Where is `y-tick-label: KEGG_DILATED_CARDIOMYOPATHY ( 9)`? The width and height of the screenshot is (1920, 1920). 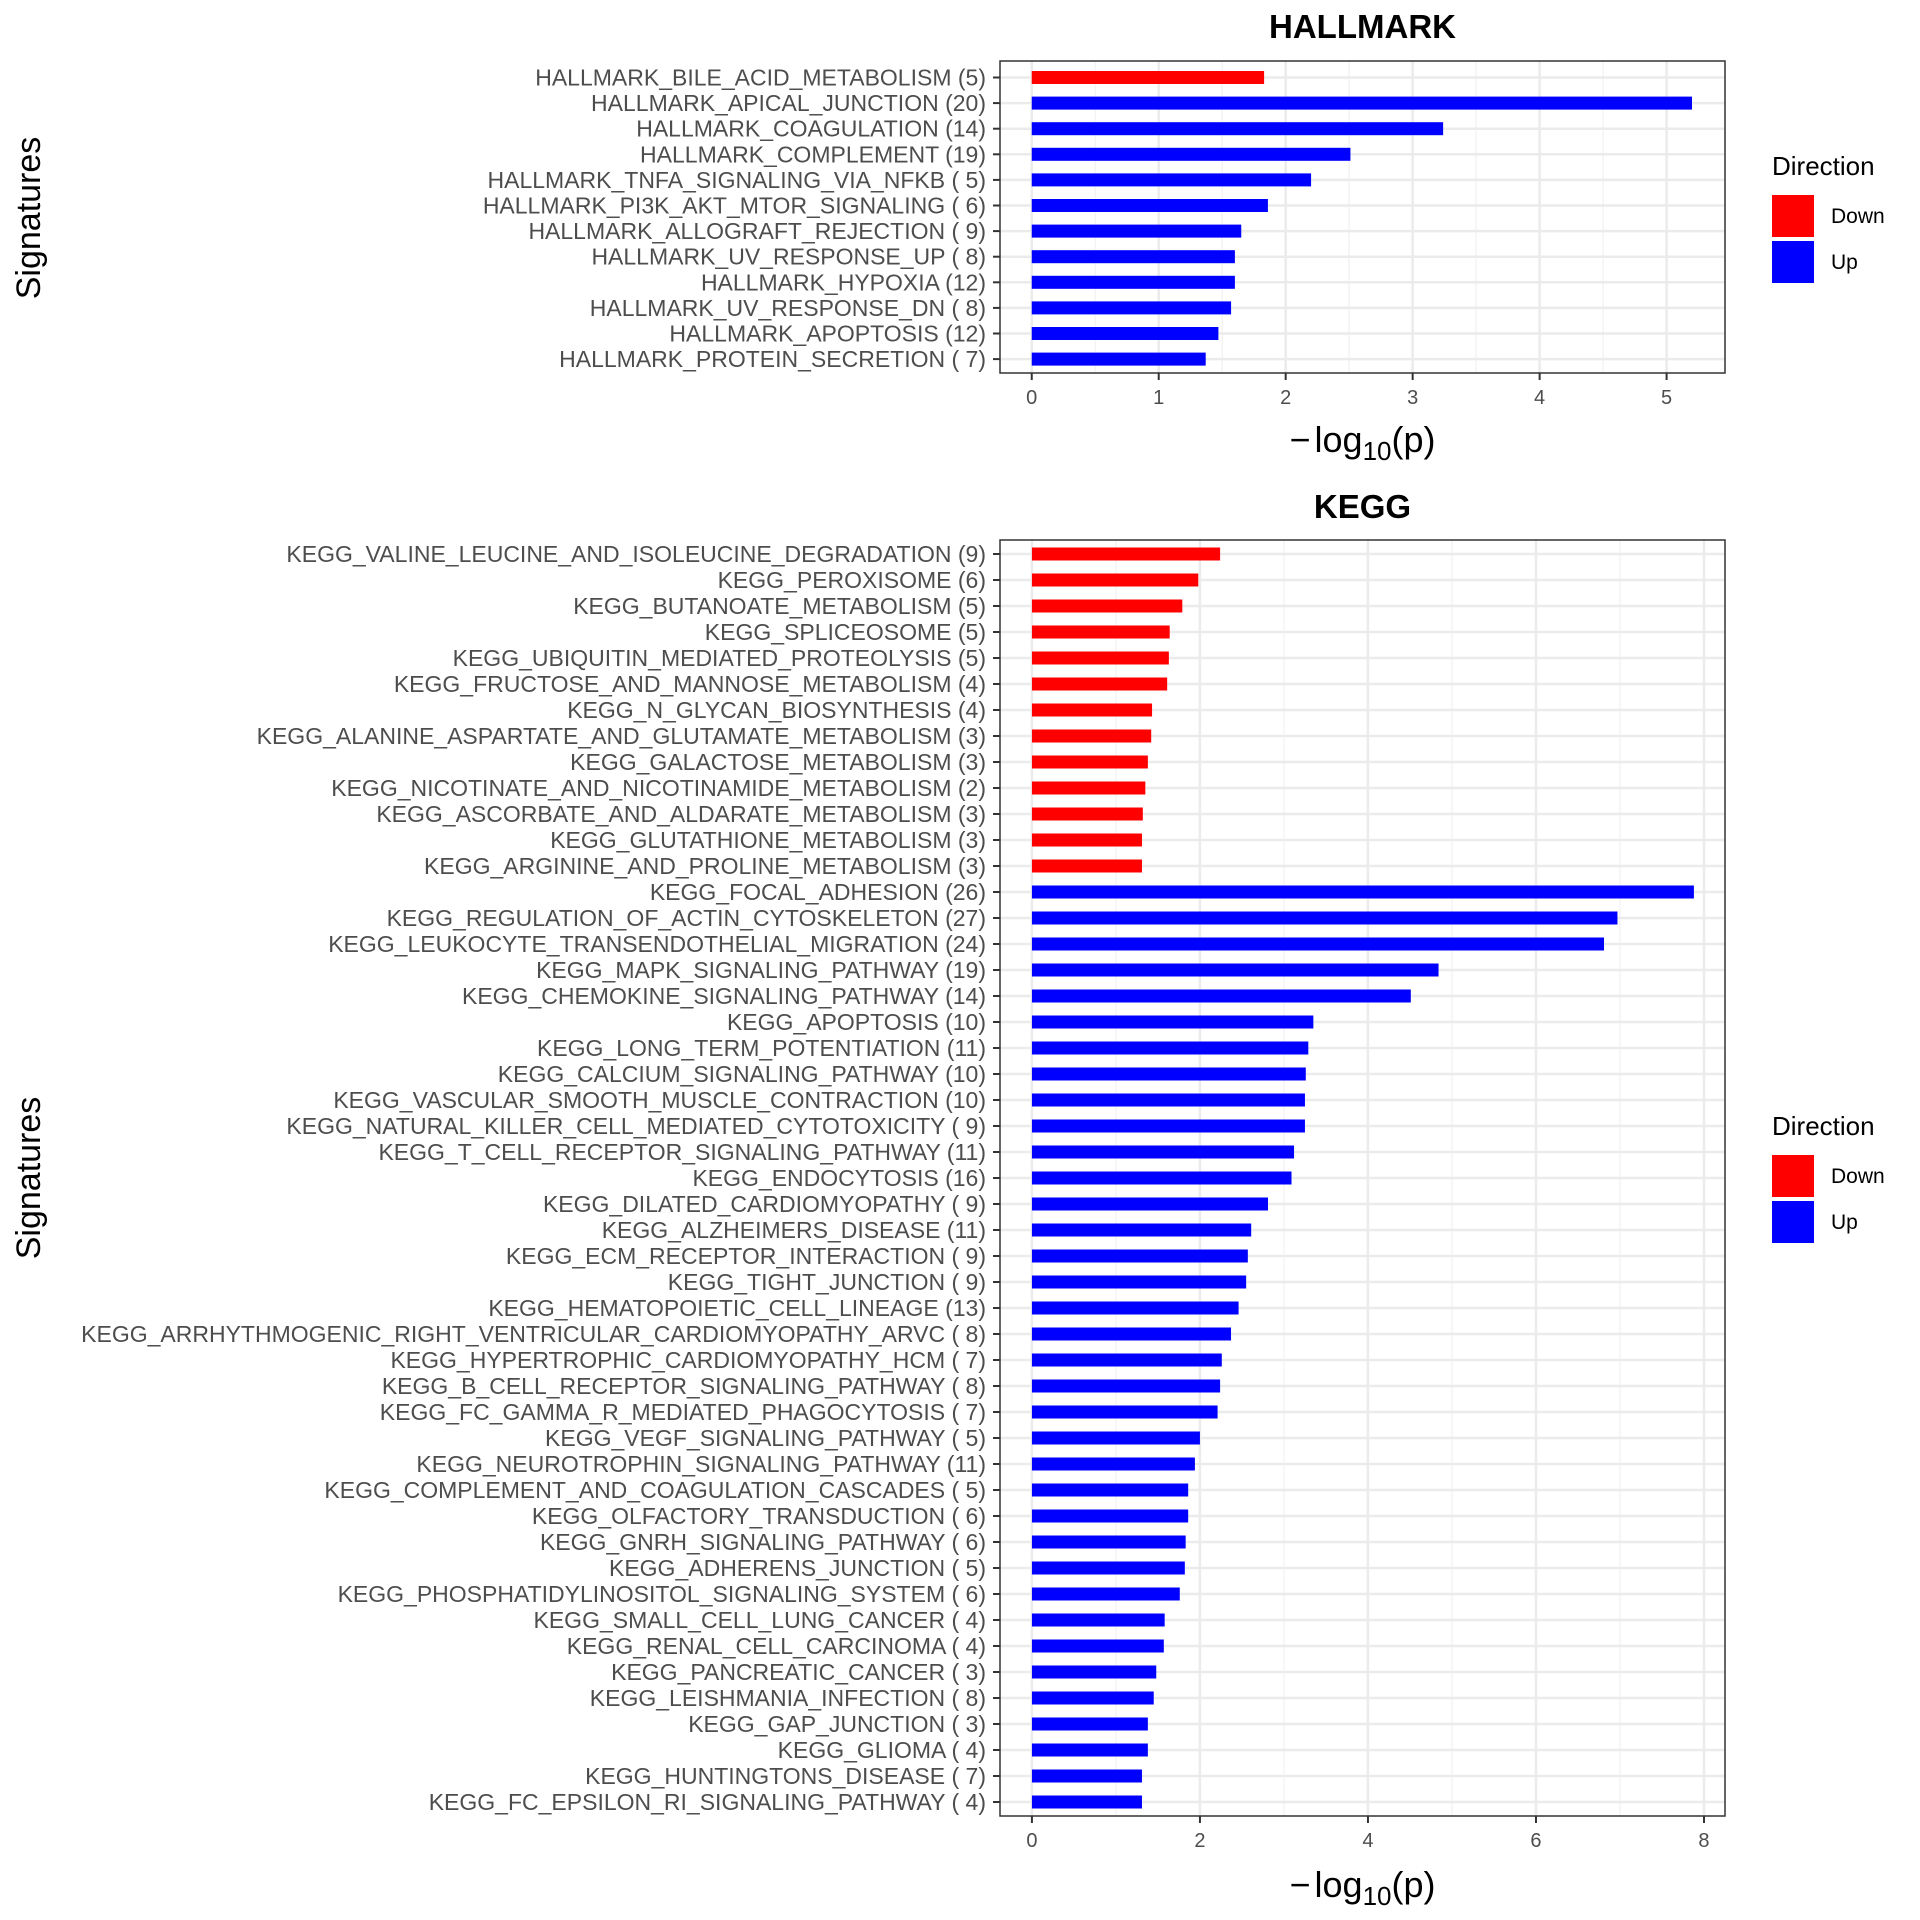 y-tick-label: KEGG_DILATED_CARDIOMYOPATHY ( 9) is located at coordinates (764, 1204).